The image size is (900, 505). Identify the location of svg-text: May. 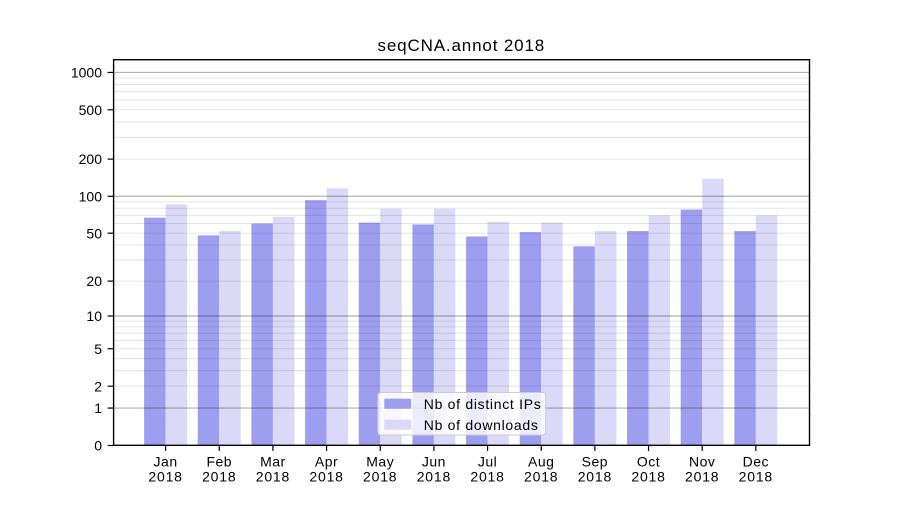
(380, 461).